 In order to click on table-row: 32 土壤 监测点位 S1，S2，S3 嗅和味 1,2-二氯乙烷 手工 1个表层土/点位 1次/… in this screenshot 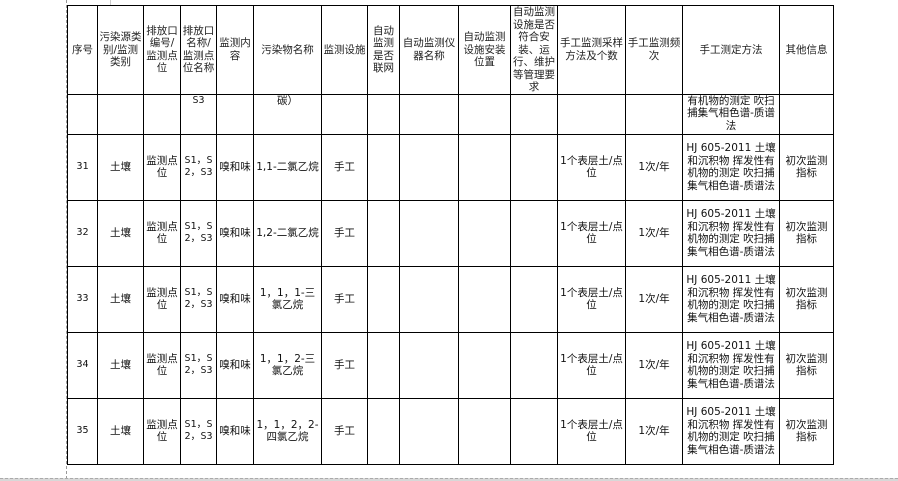, I will do `click(450, 233)`.